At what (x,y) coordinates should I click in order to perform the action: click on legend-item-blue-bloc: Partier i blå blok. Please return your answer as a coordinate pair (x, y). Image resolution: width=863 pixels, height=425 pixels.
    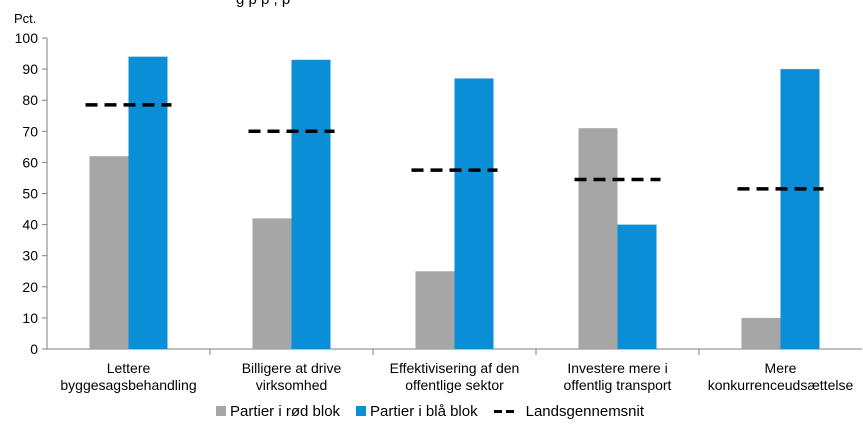
    Looking at the image, I should click on (417, 411).